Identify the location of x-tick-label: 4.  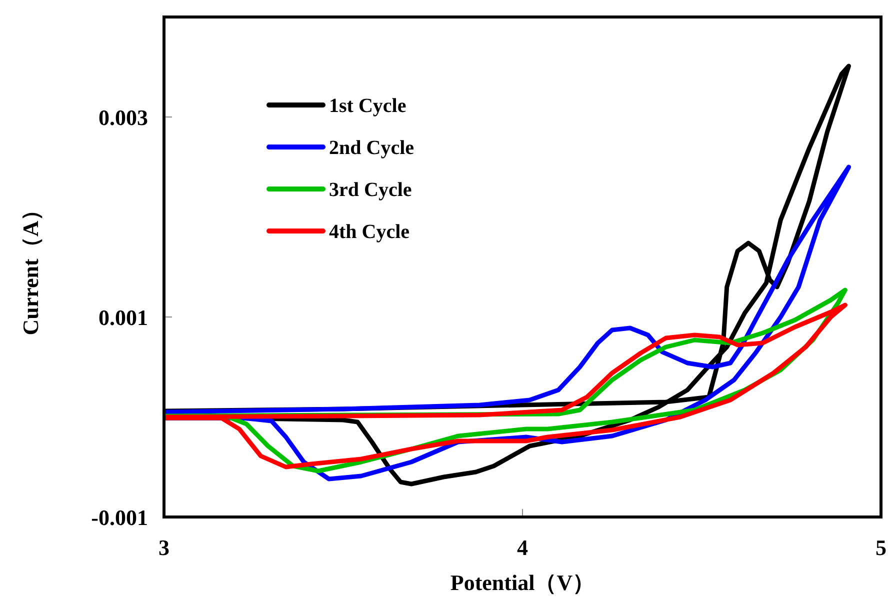
(522, 547).